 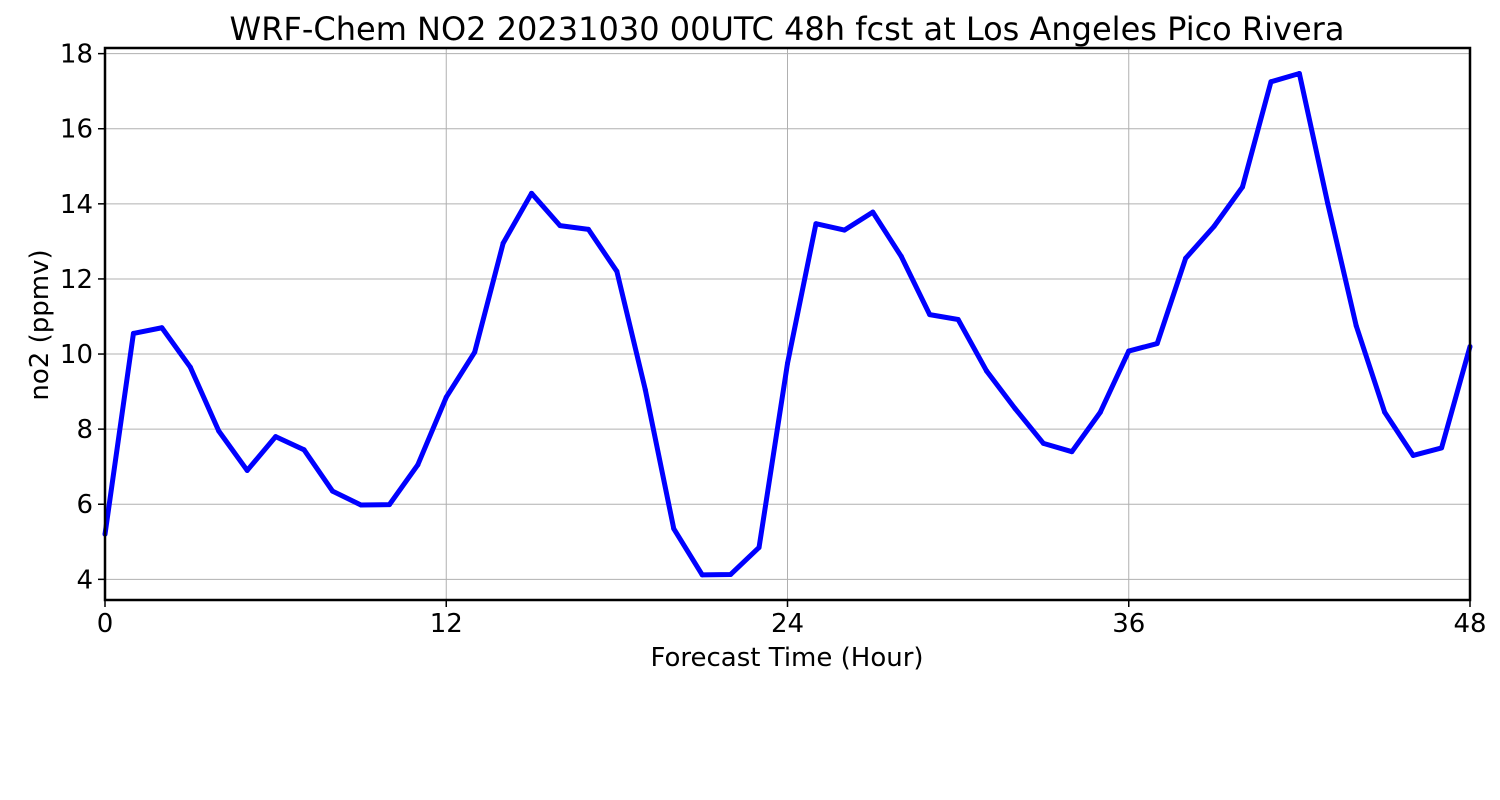 I want to click on x-tick-label: 48, so click(x=1469, y=624).